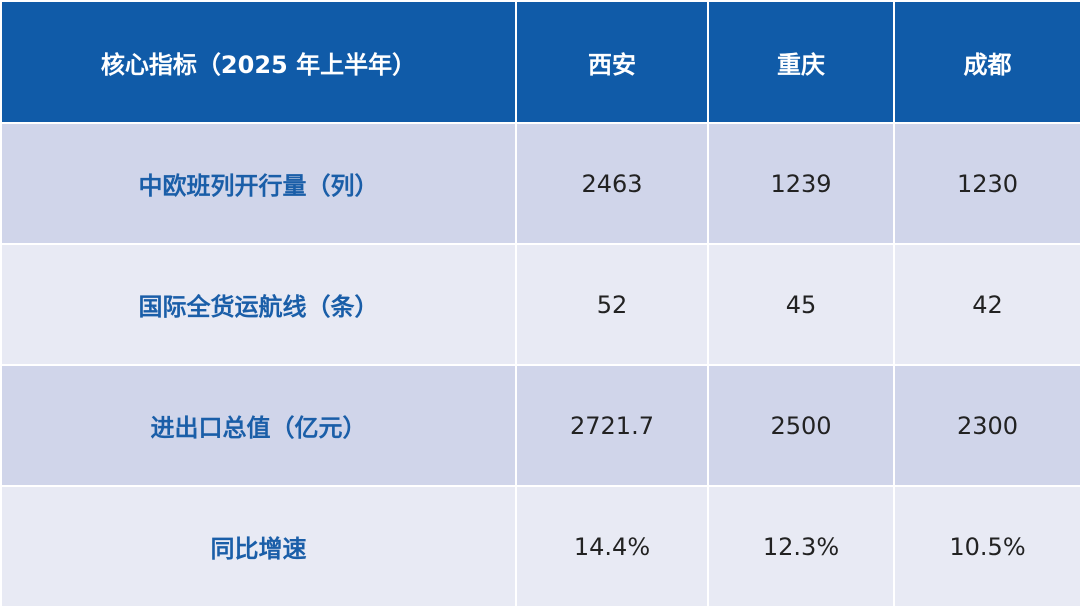 The height and width of the screenshot is (608, 1080). Describe the element at coordinates (986, 425) in the screenshot. I see `value-cell: 2300` at that location.